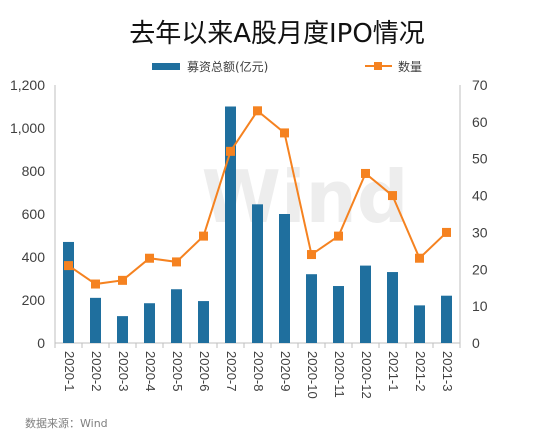  Describe the element at coordinates (96, 371) in the screenshot. I see `x-tick-label: 2020-2` at that location.